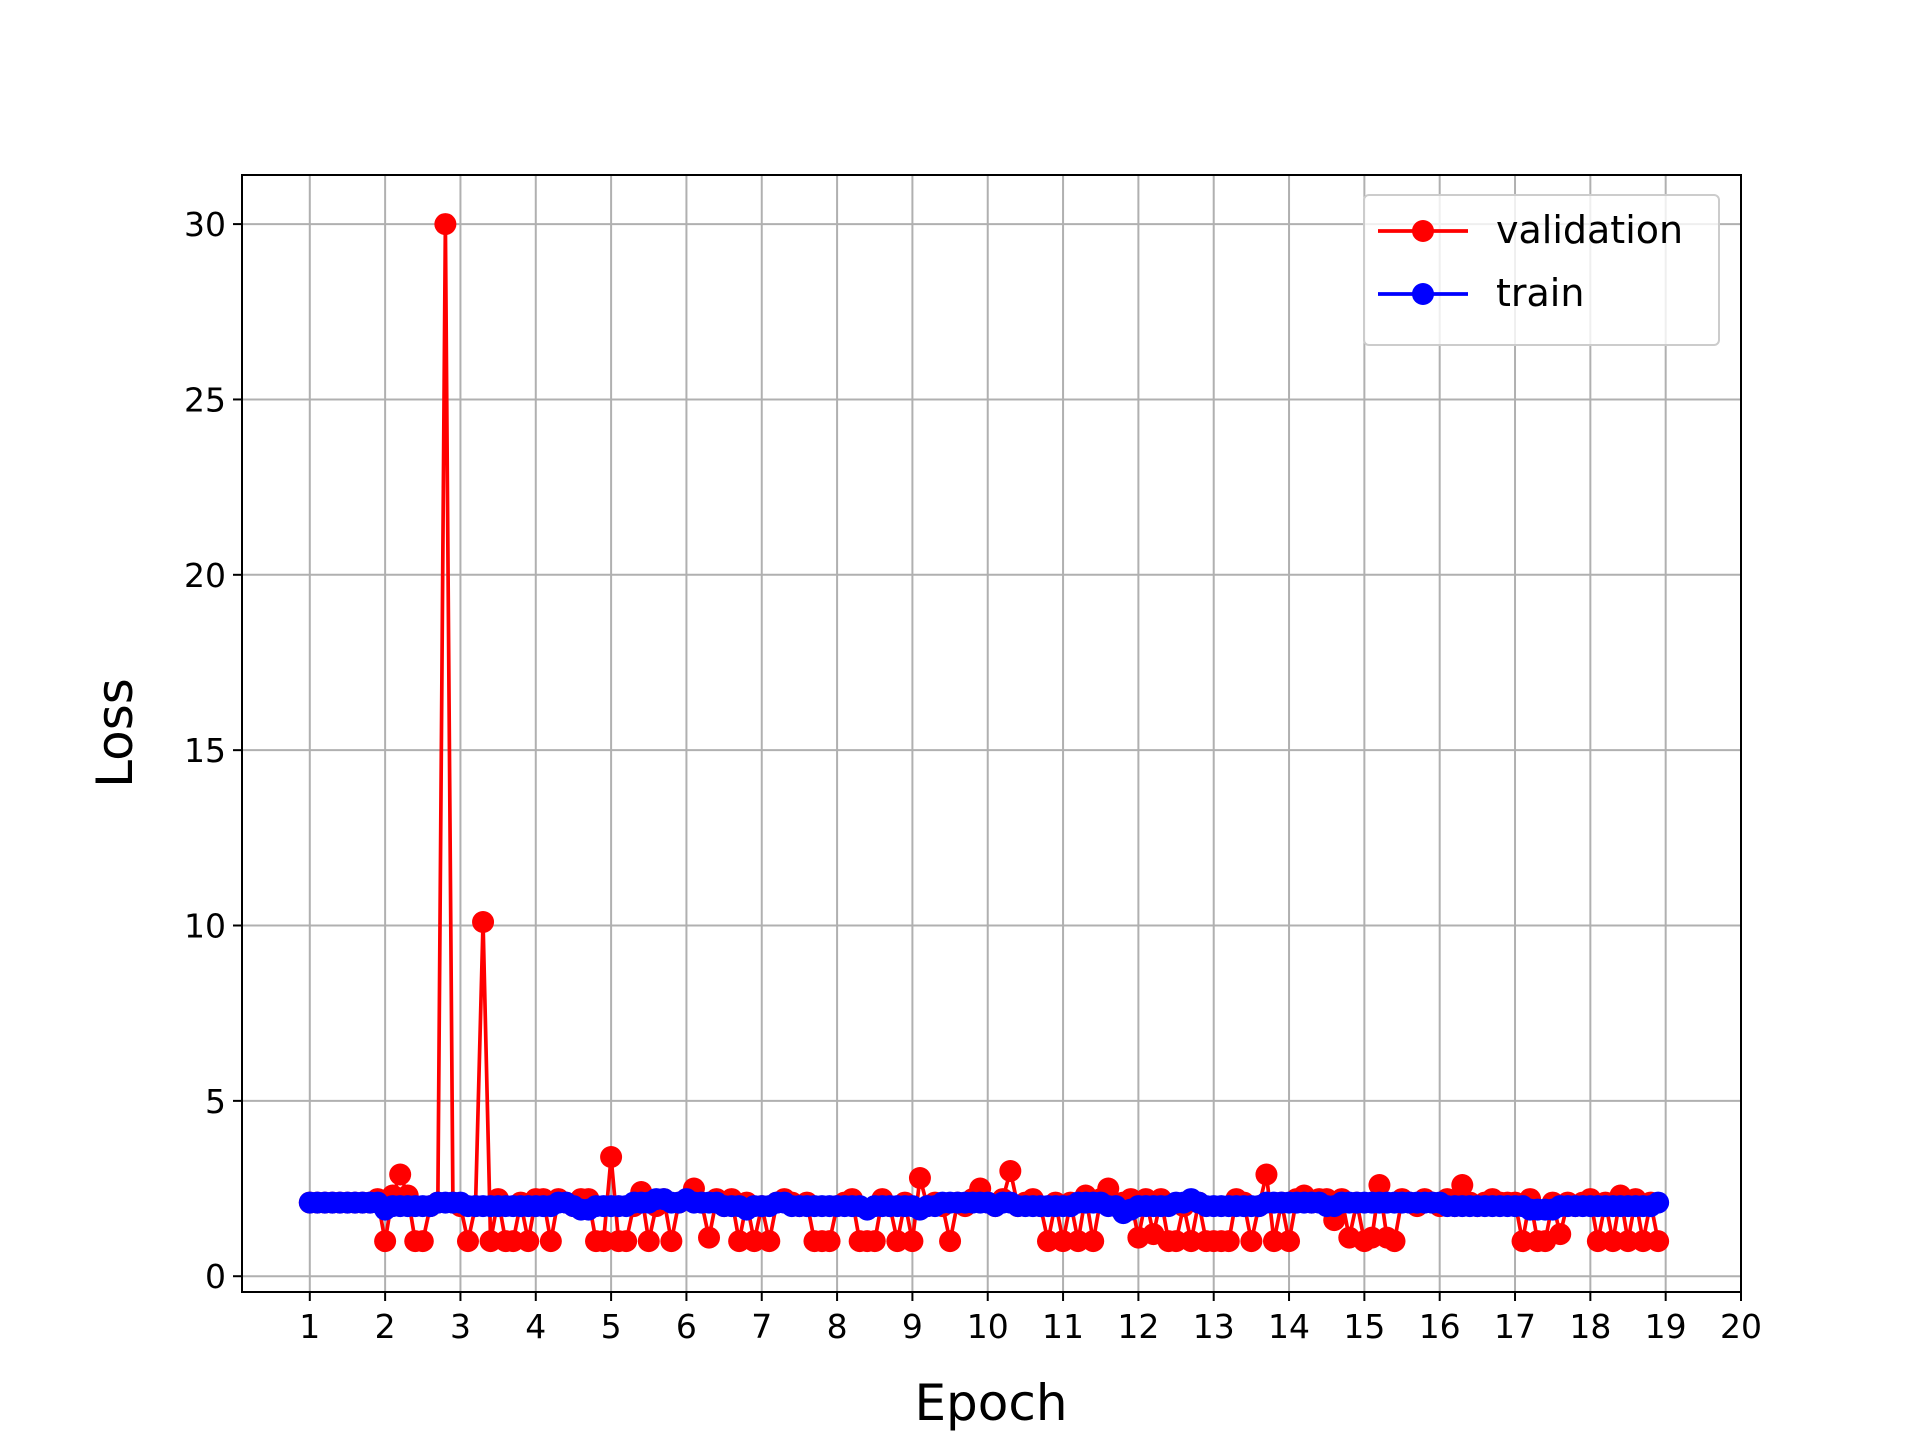 This screenshot has height=1440, width=1920. Describe the element at coordinates (385, 1326) in the screenshot. I see `x-tick-label: 2` at that location.